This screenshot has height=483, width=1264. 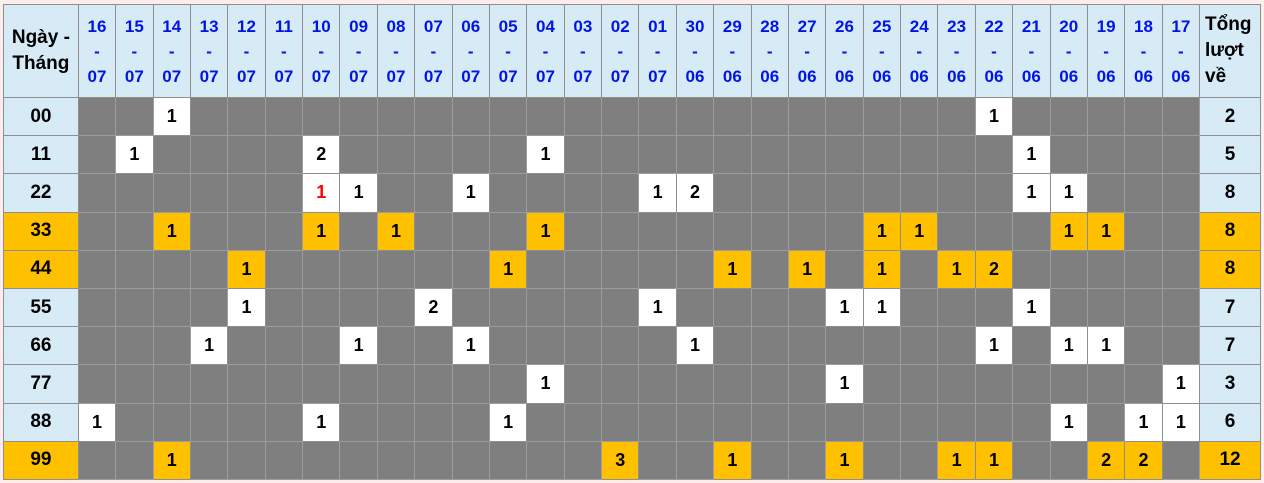 What do you see at coordinates (957, 26) in the screenshot?
I see `date-day: 23` at bounding box center [957, 26].